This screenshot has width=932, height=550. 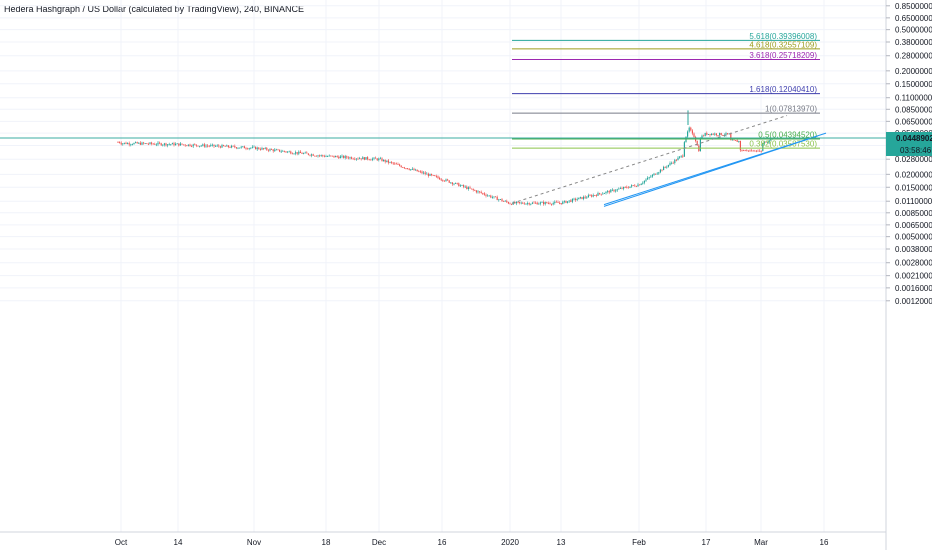 I want to click on trend-channel-lower, so click(x=711, y=171).